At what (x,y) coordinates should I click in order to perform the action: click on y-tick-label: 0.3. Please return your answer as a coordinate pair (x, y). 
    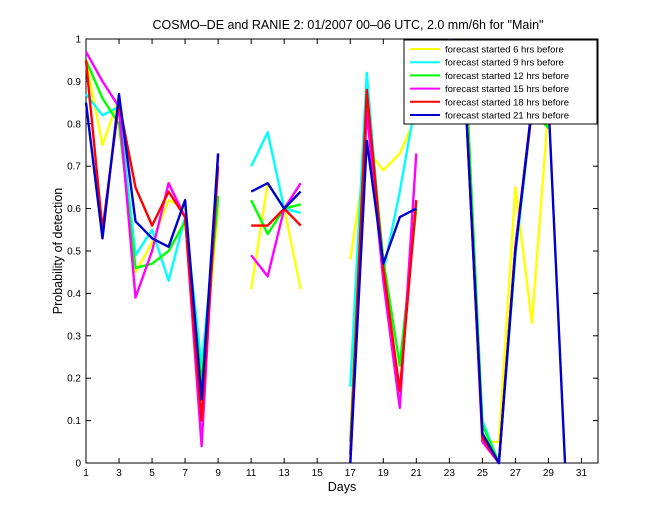
    Looking at the image, I should click on (74, 336).